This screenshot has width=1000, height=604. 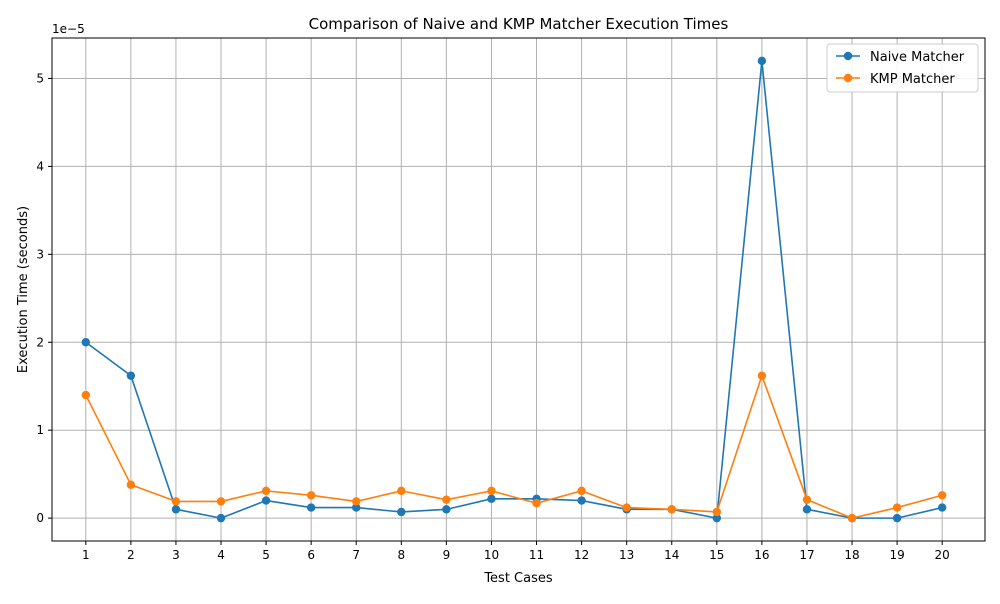 I want to click on x-tick-label: 6, so click(x=311, y=555).